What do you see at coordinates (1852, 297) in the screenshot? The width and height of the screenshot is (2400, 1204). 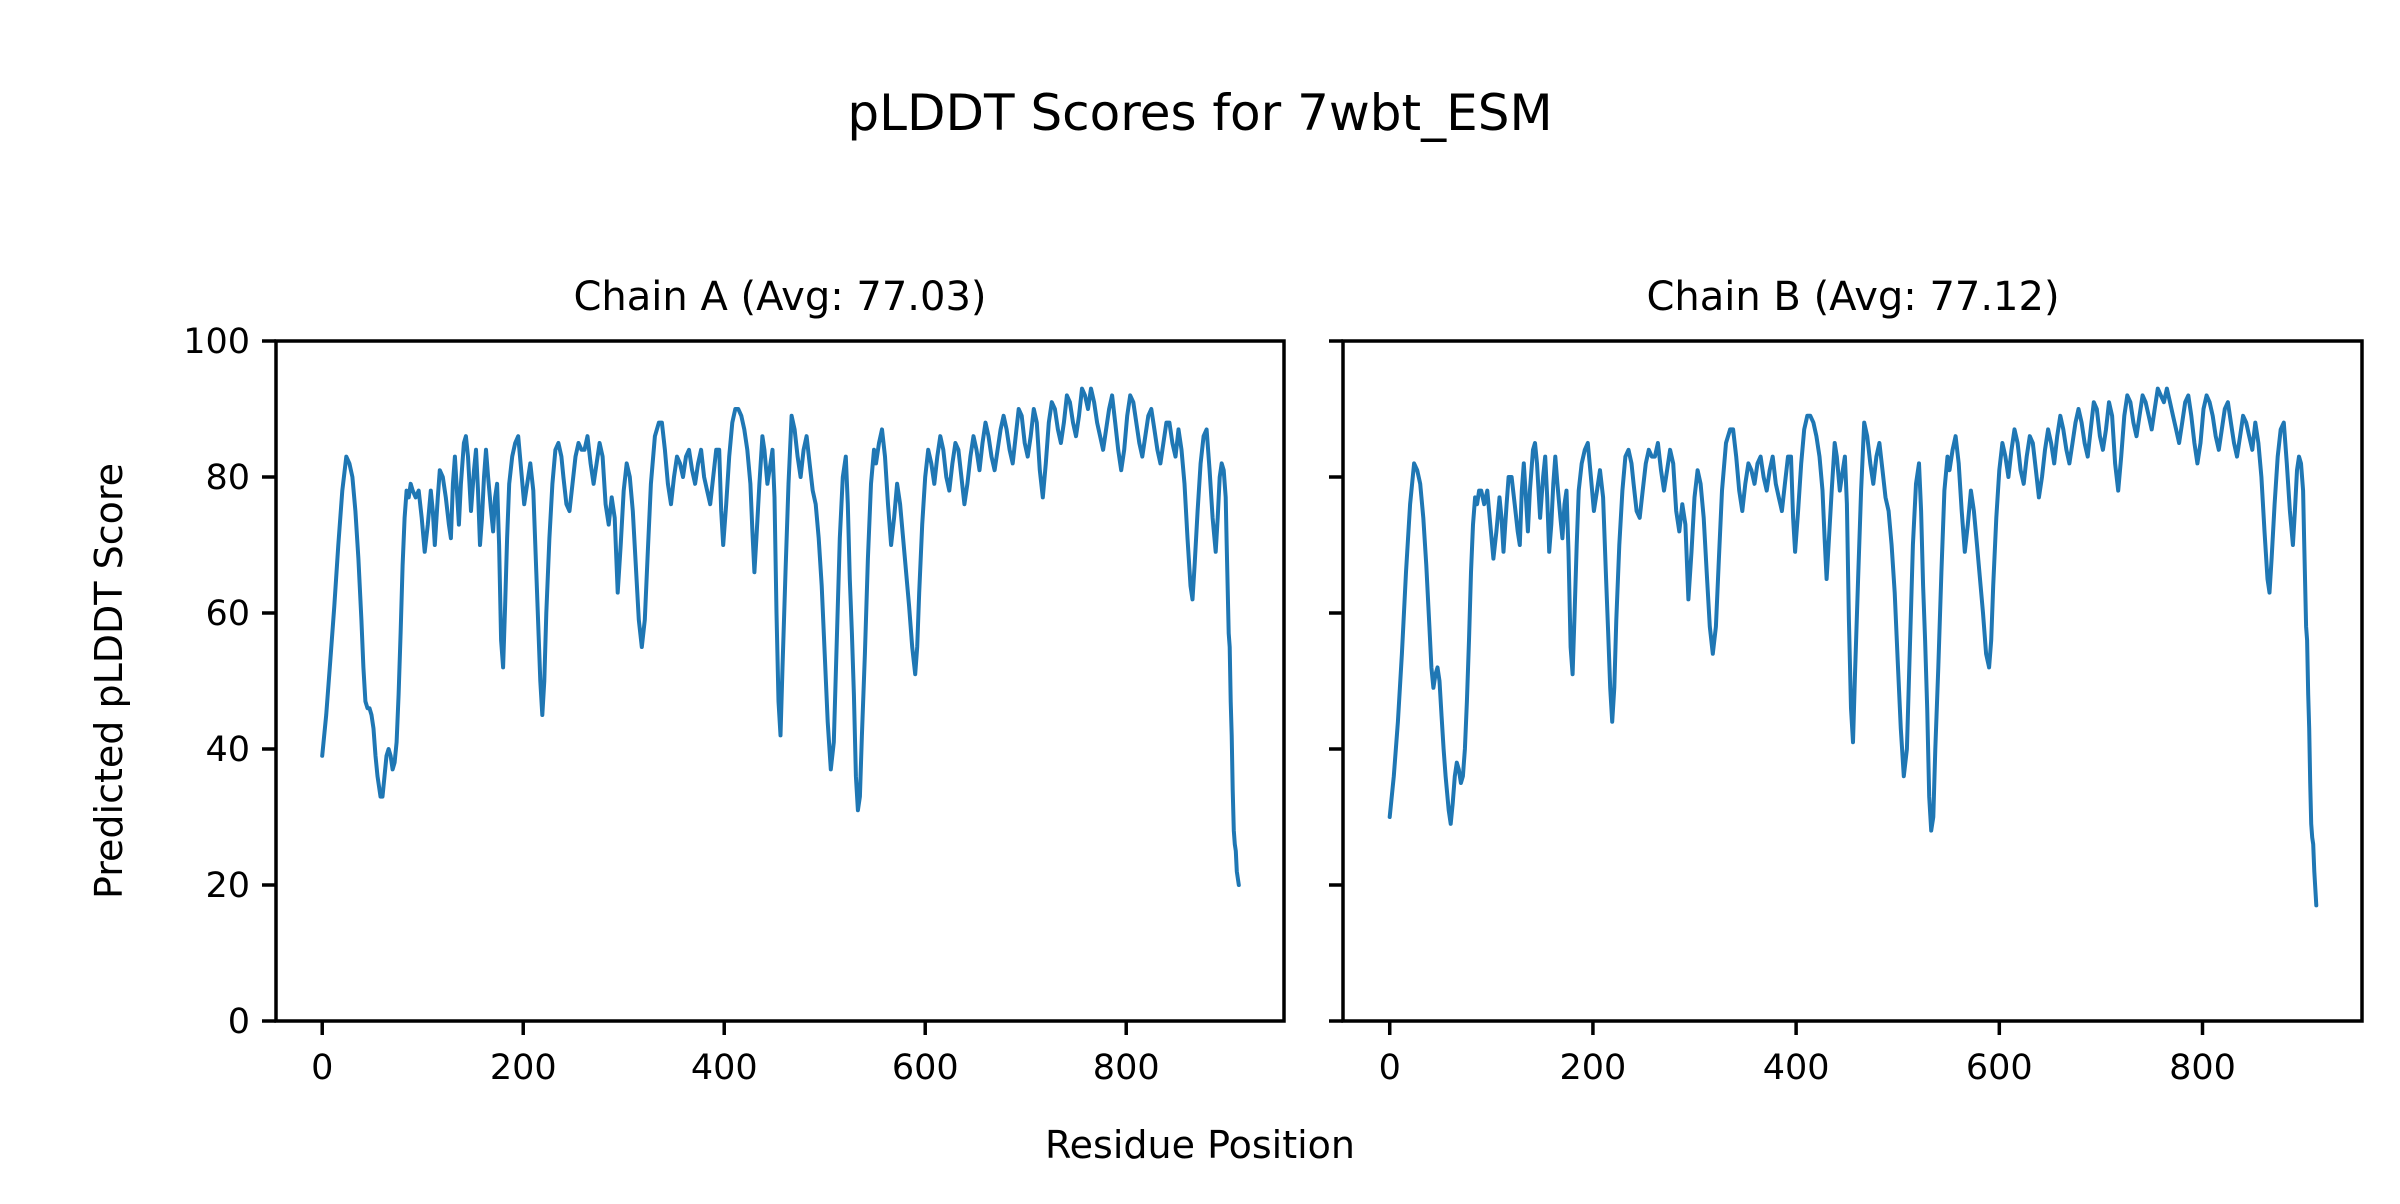 I see `subplot-b-title: Chain B (Avg: 77.12)` at bounding box center [1852, 297].